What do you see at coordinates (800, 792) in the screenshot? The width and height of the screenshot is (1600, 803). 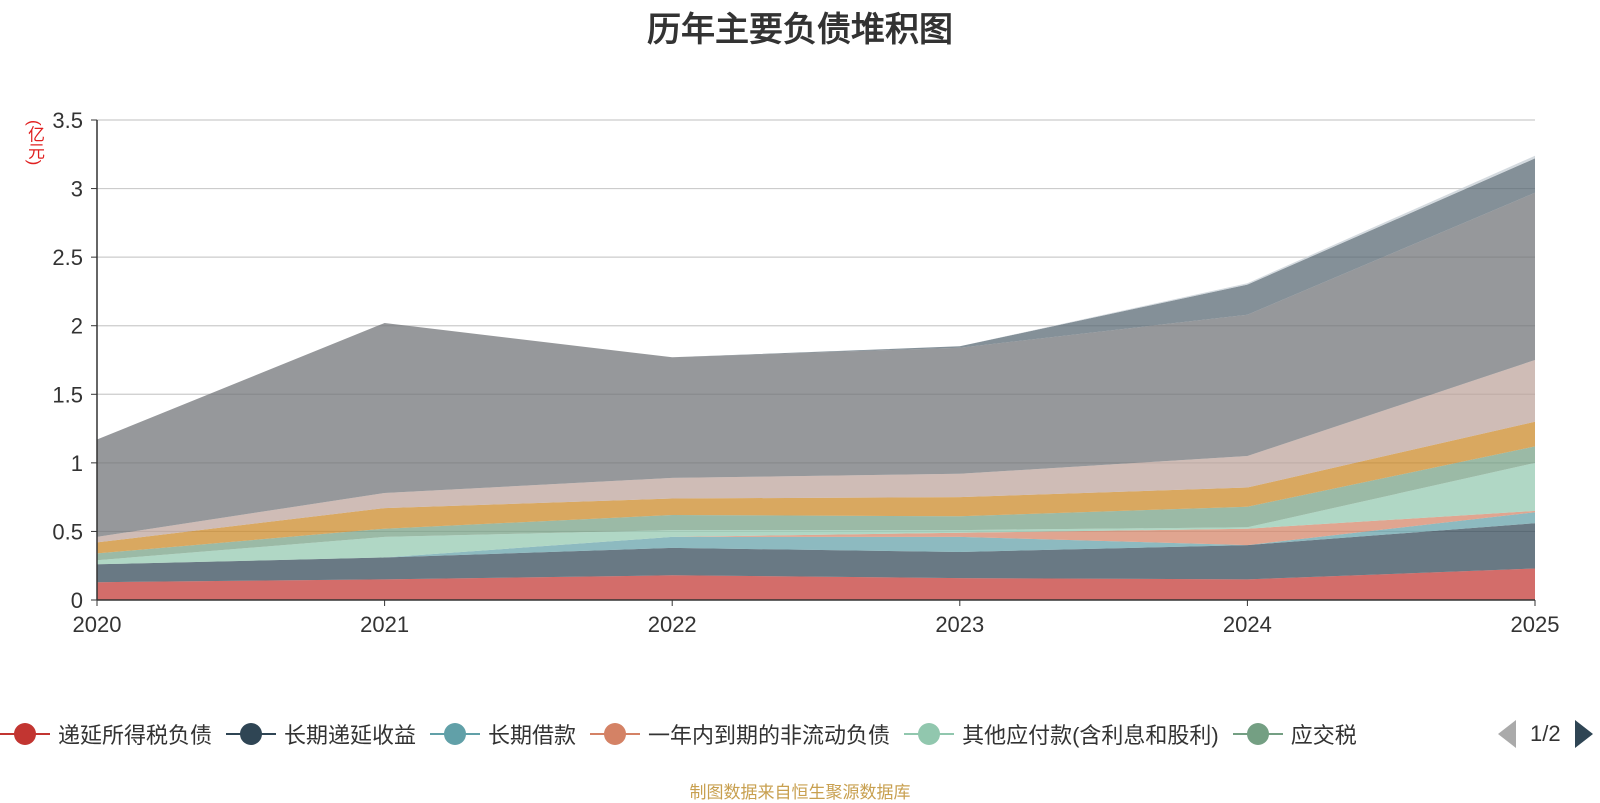 I see `source-note: 制图数据来自恒生聚源数据库` at bounding box center [800, 792].